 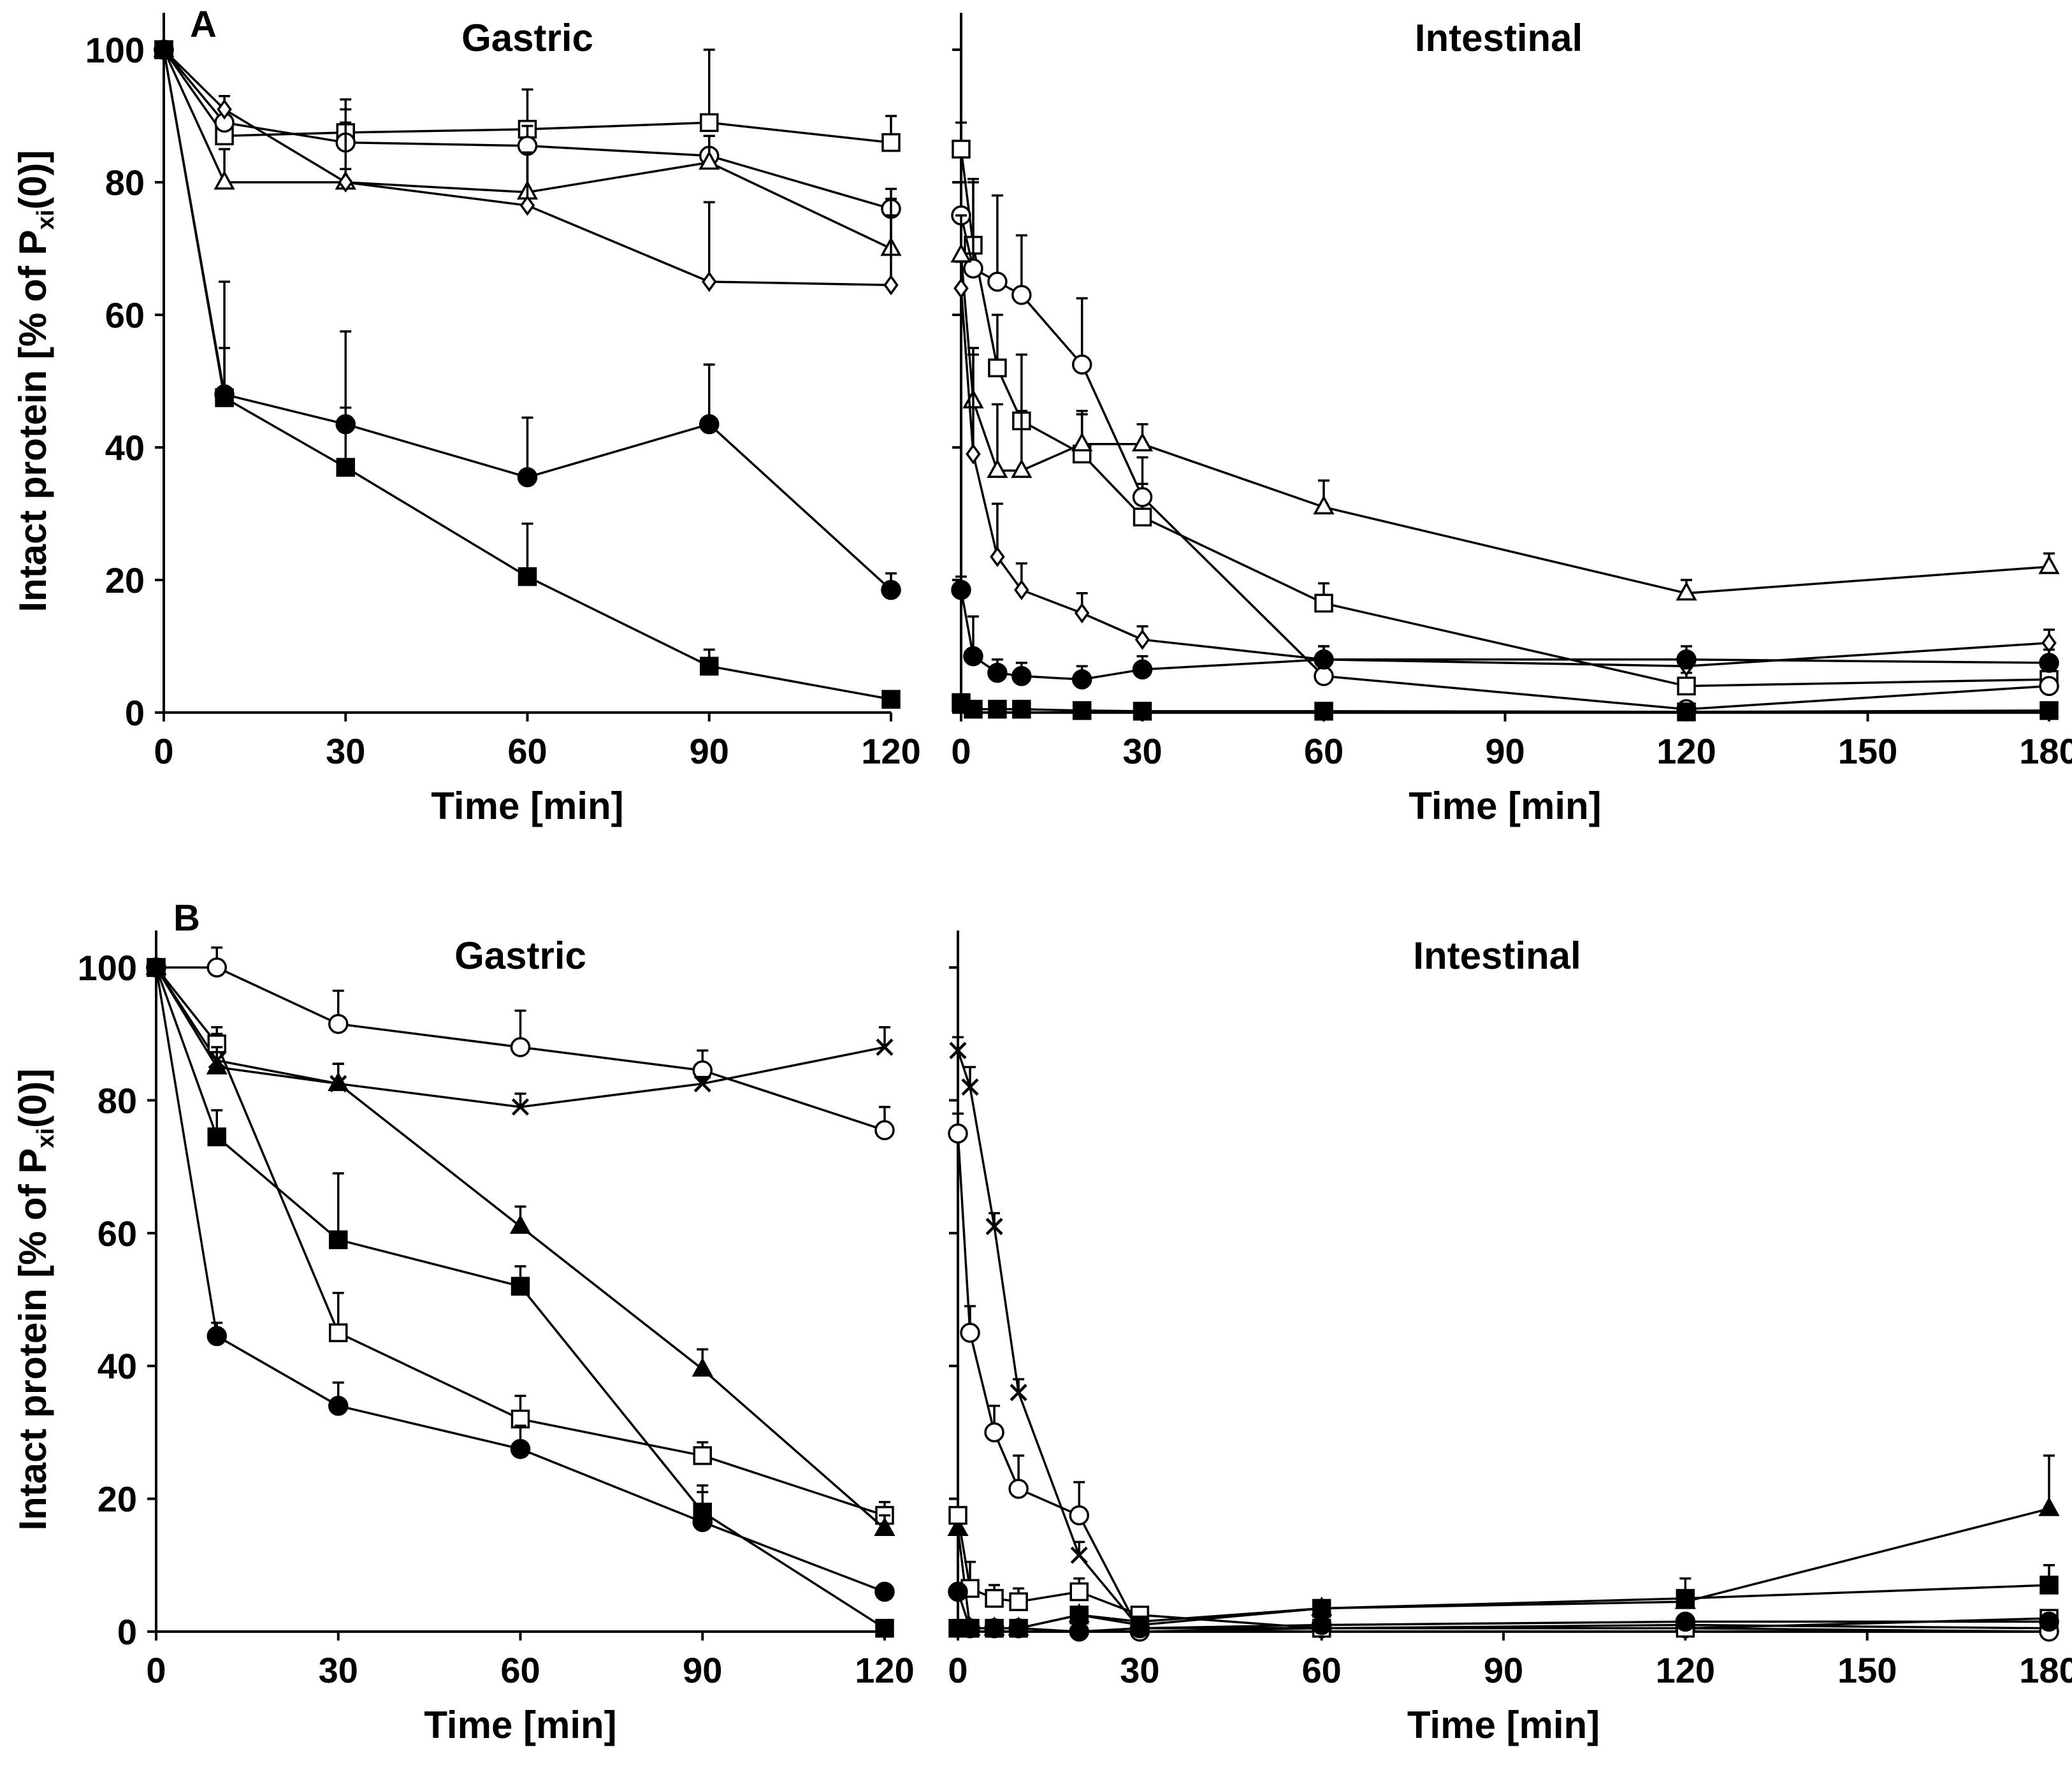 What do you see at coordinates (2045, 1670) in the screenshot?
I see `x-tick-label: 180` at bounding box center [2045, 1670].